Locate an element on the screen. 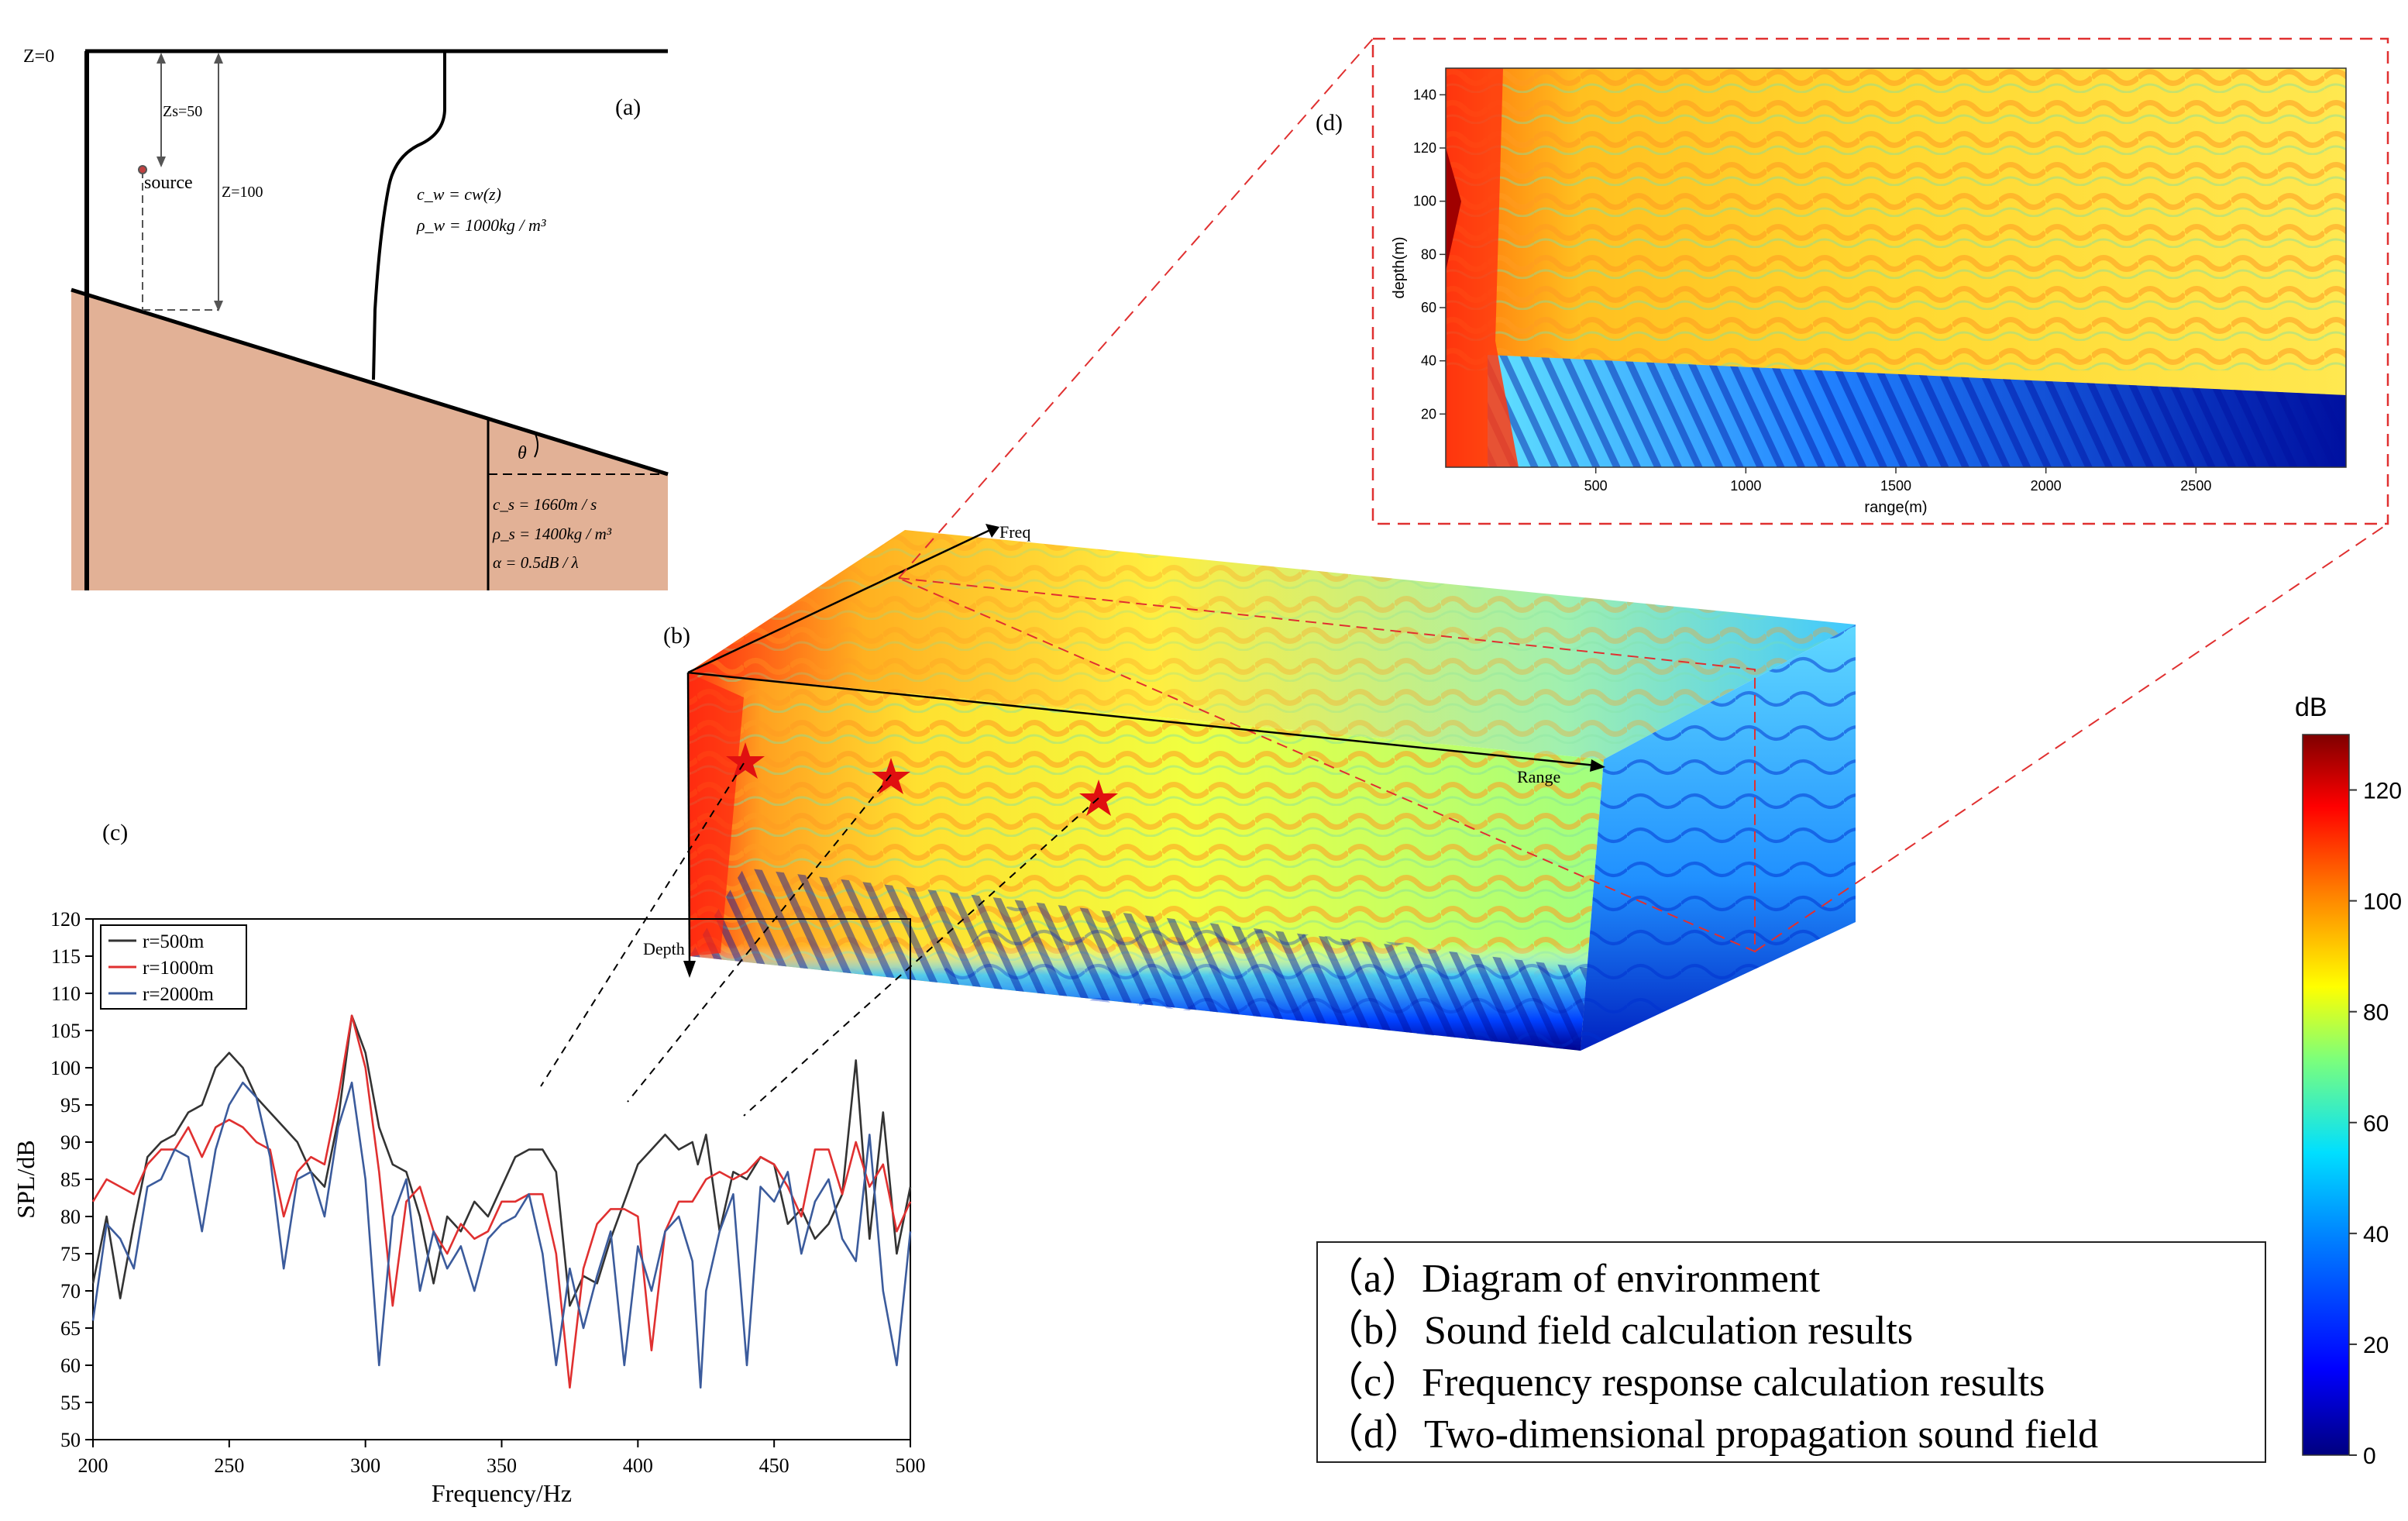  colorbar-tick-label: 80 is located at coordinates (2376, 1013).